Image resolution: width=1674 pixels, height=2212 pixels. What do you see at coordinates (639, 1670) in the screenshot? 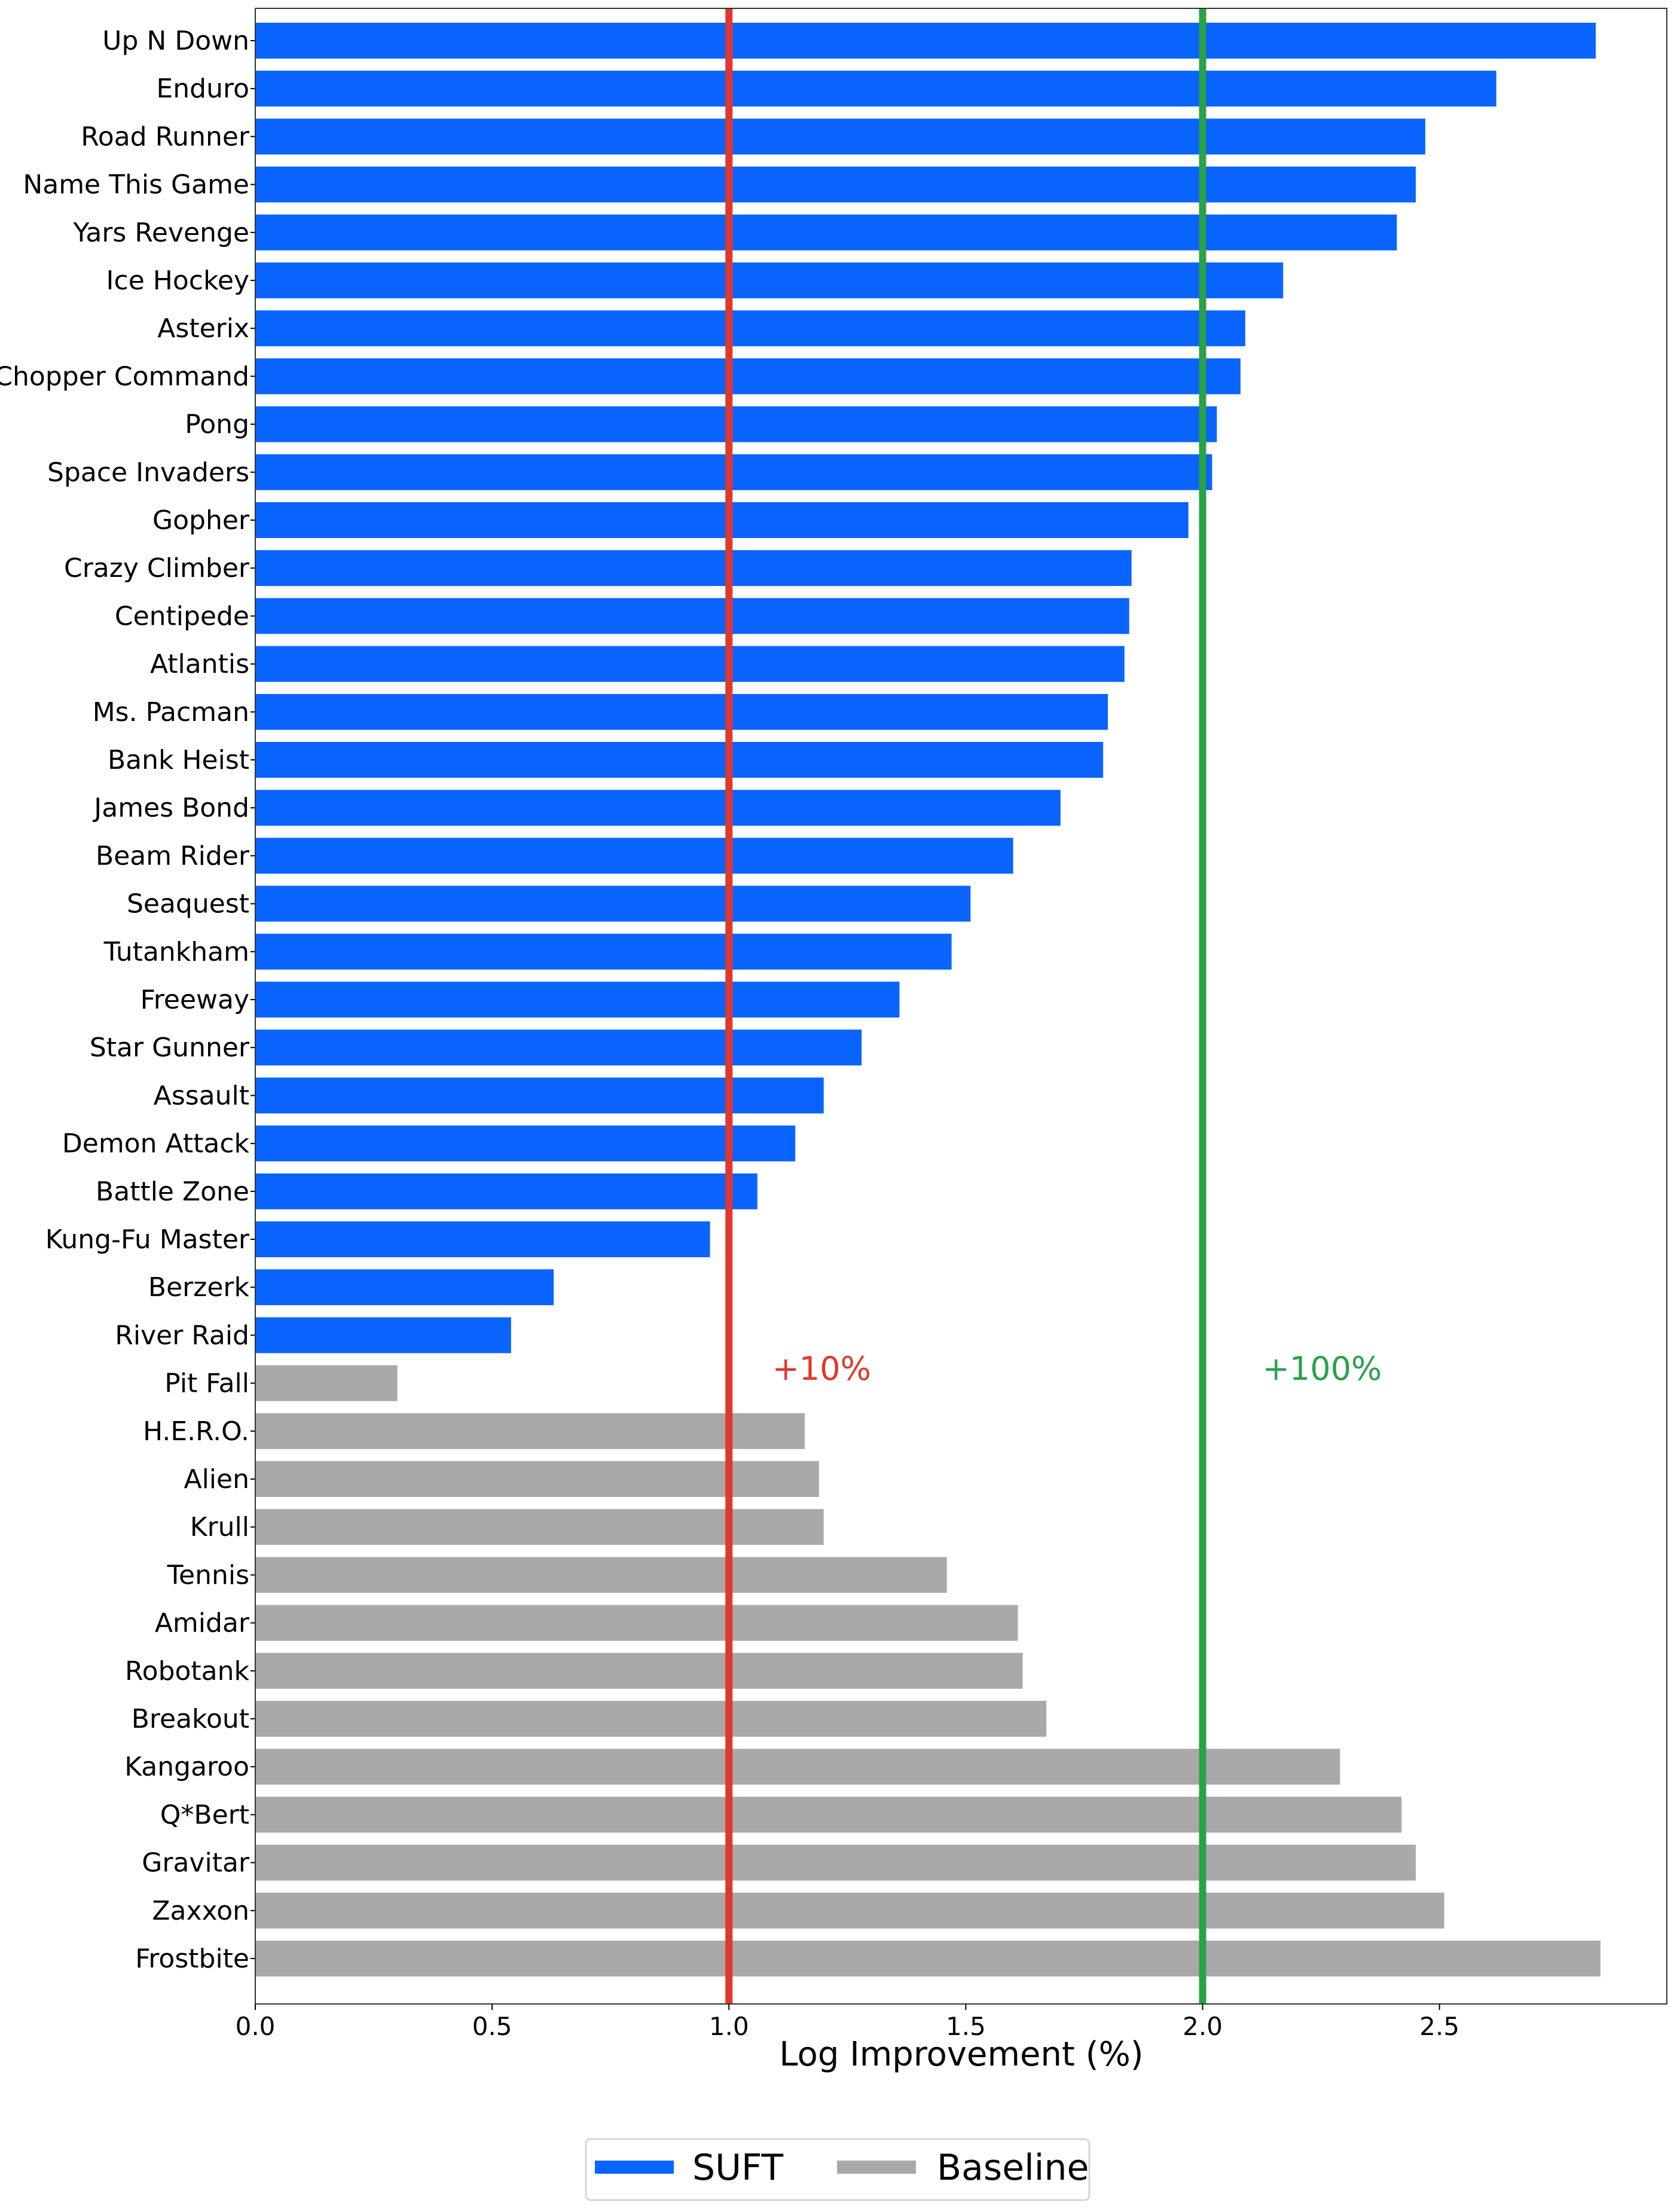
I see `bar-robotank` at bounding box center [639, 1670].